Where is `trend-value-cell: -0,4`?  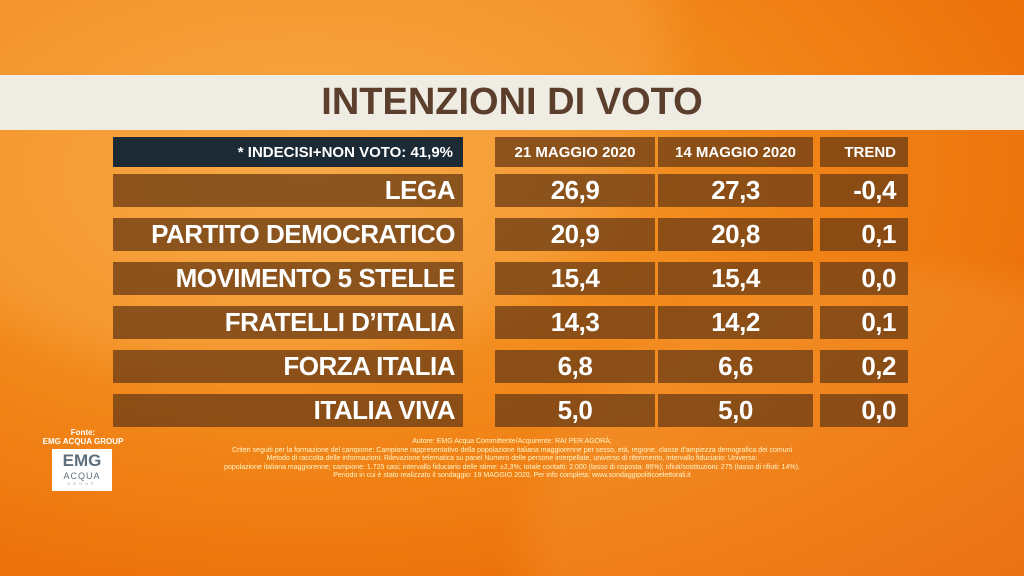
trend-value-cell: -0,4 is located at coordinates (864, 190).